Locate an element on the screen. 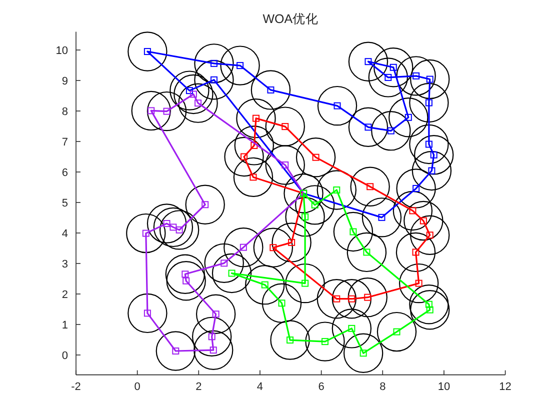 The height and width of the screenshot is (420, 560). x-tick-label: 4 is located at coordinates (260, 386).